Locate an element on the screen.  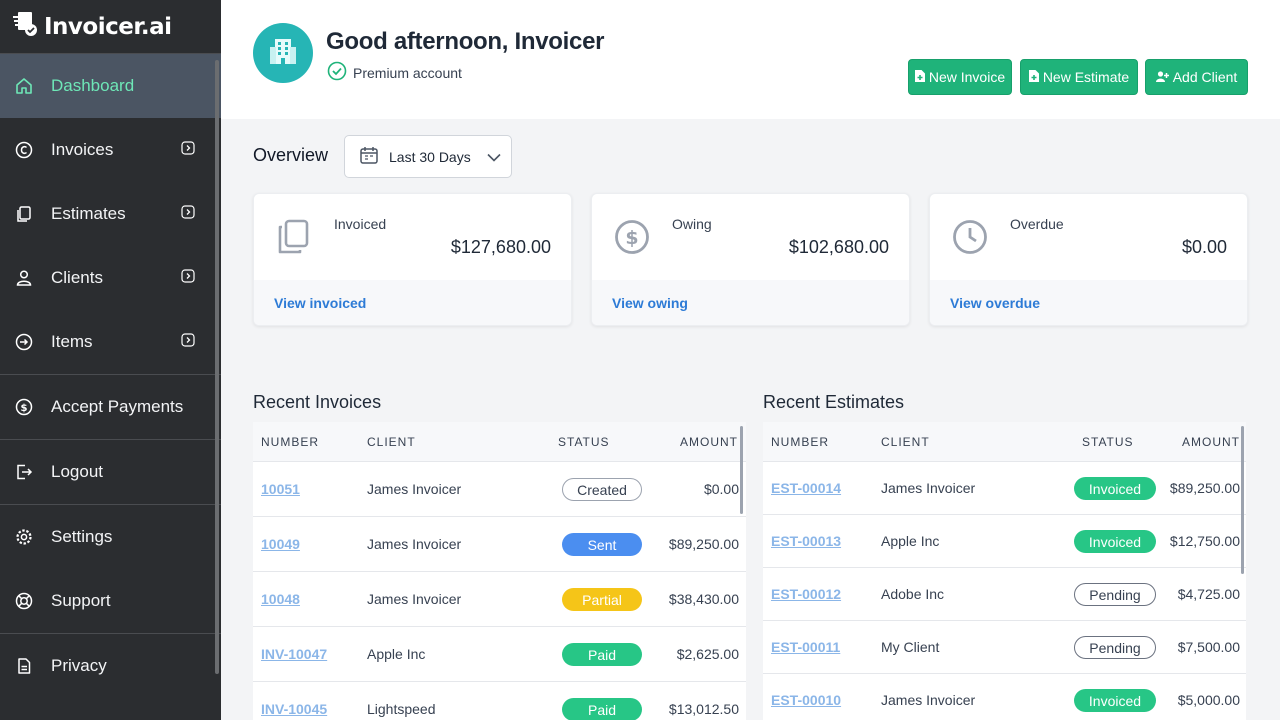
table-header: NUMBER CLIENT STATUS AMOUNT is located at coordinates (499, 442).